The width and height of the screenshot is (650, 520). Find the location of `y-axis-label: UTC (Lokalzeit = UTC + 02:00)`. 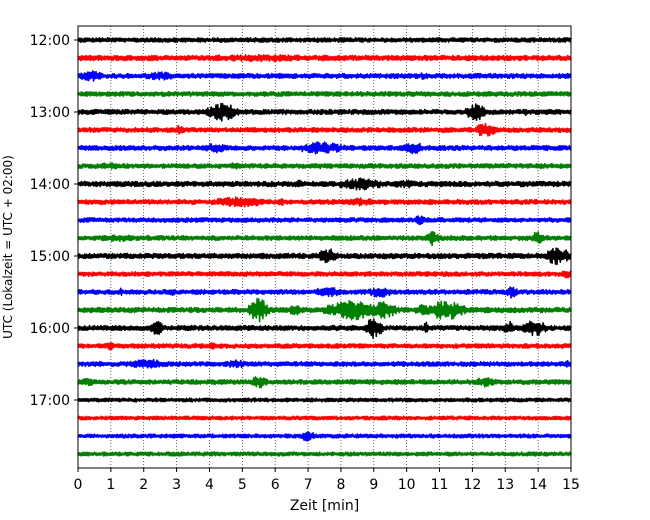

y-axis-label: UTC (Lokalzeit = UTC + 02:00) is located at coordinates (8, 247).